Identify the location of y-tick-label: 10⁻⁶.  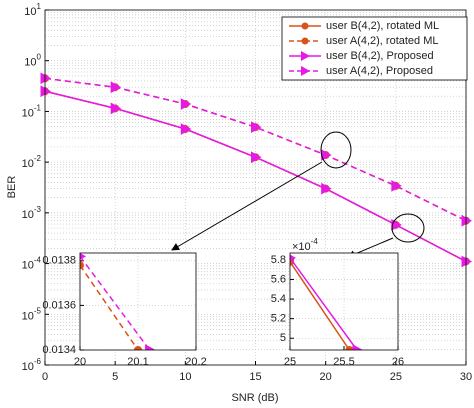
(32, 365).